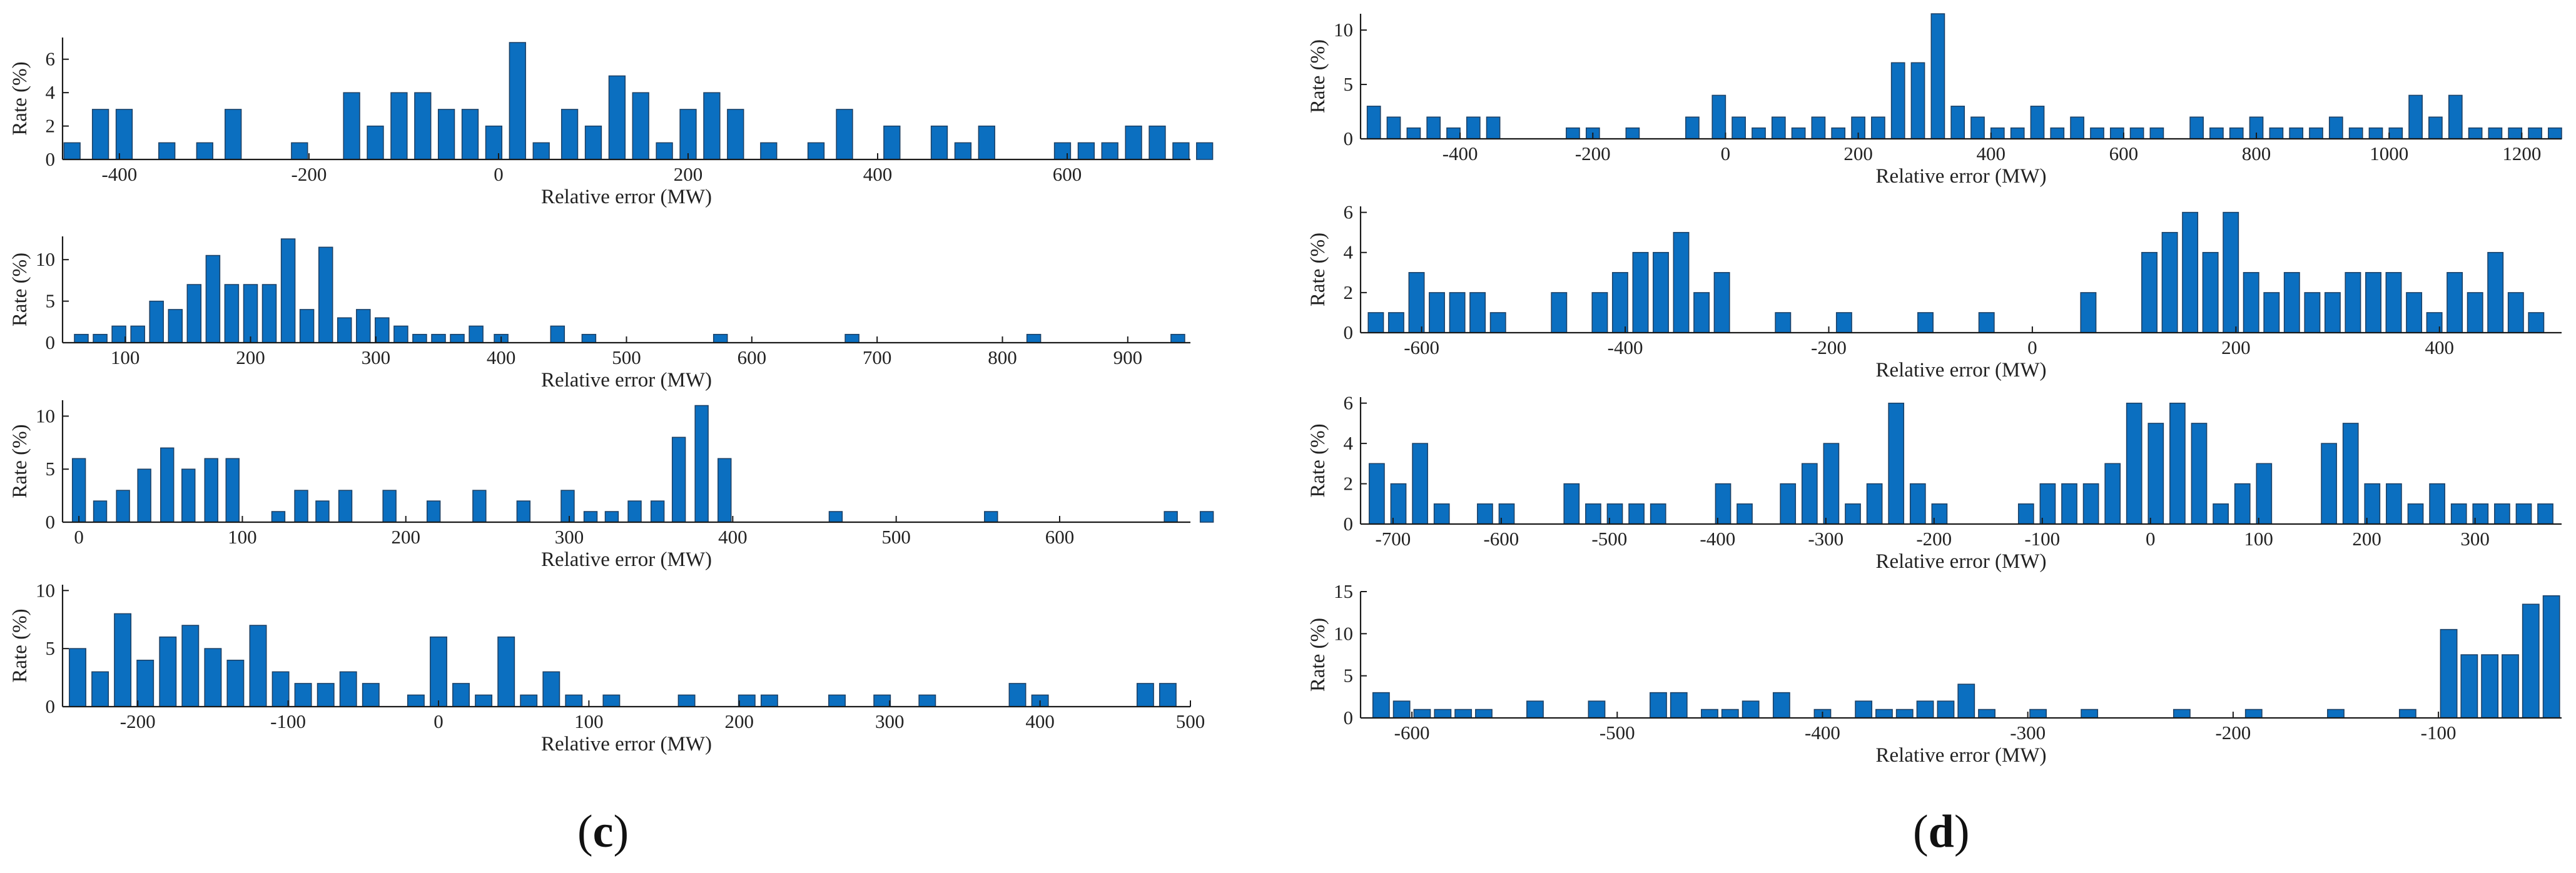 The height and width of the screenshot is (873, 2576). I want to click on y-tick-label-c2-1: 5, so click(51, 301).